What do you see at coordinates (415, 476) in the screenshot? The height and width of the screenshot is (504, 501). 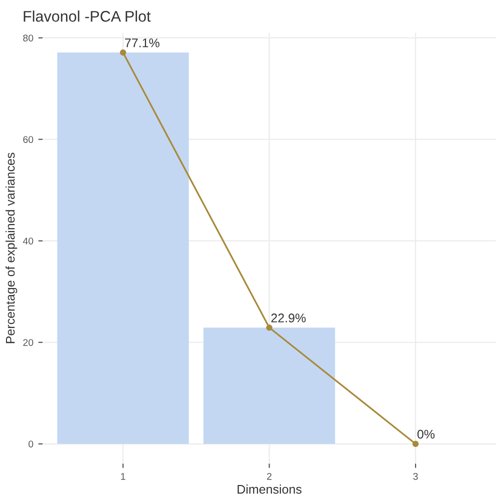 I see `x-tick-label: 3` at bounding box center [415, 476].